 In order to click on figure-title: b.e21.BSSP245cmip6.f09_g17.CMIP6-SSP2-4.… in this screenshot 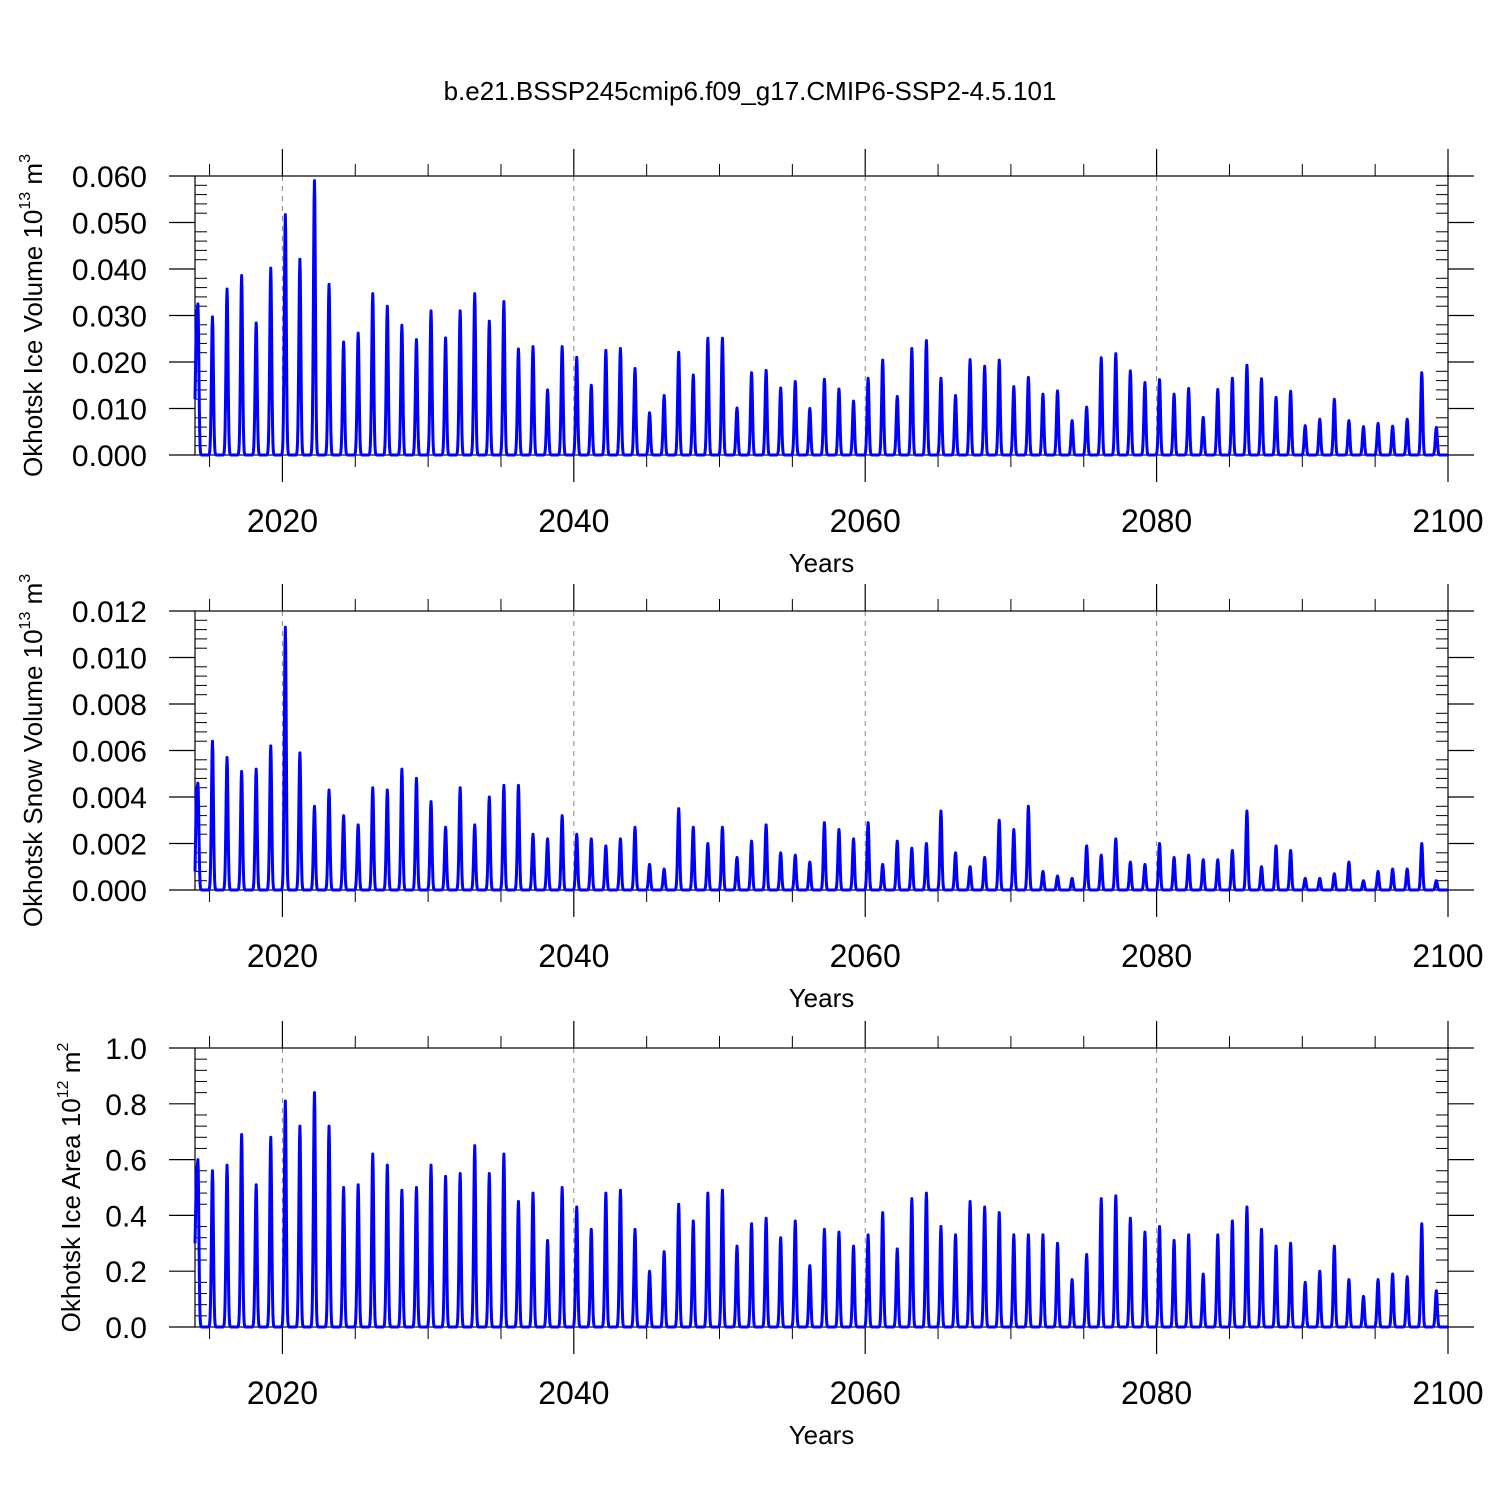, I will do `click(750, 91)`.